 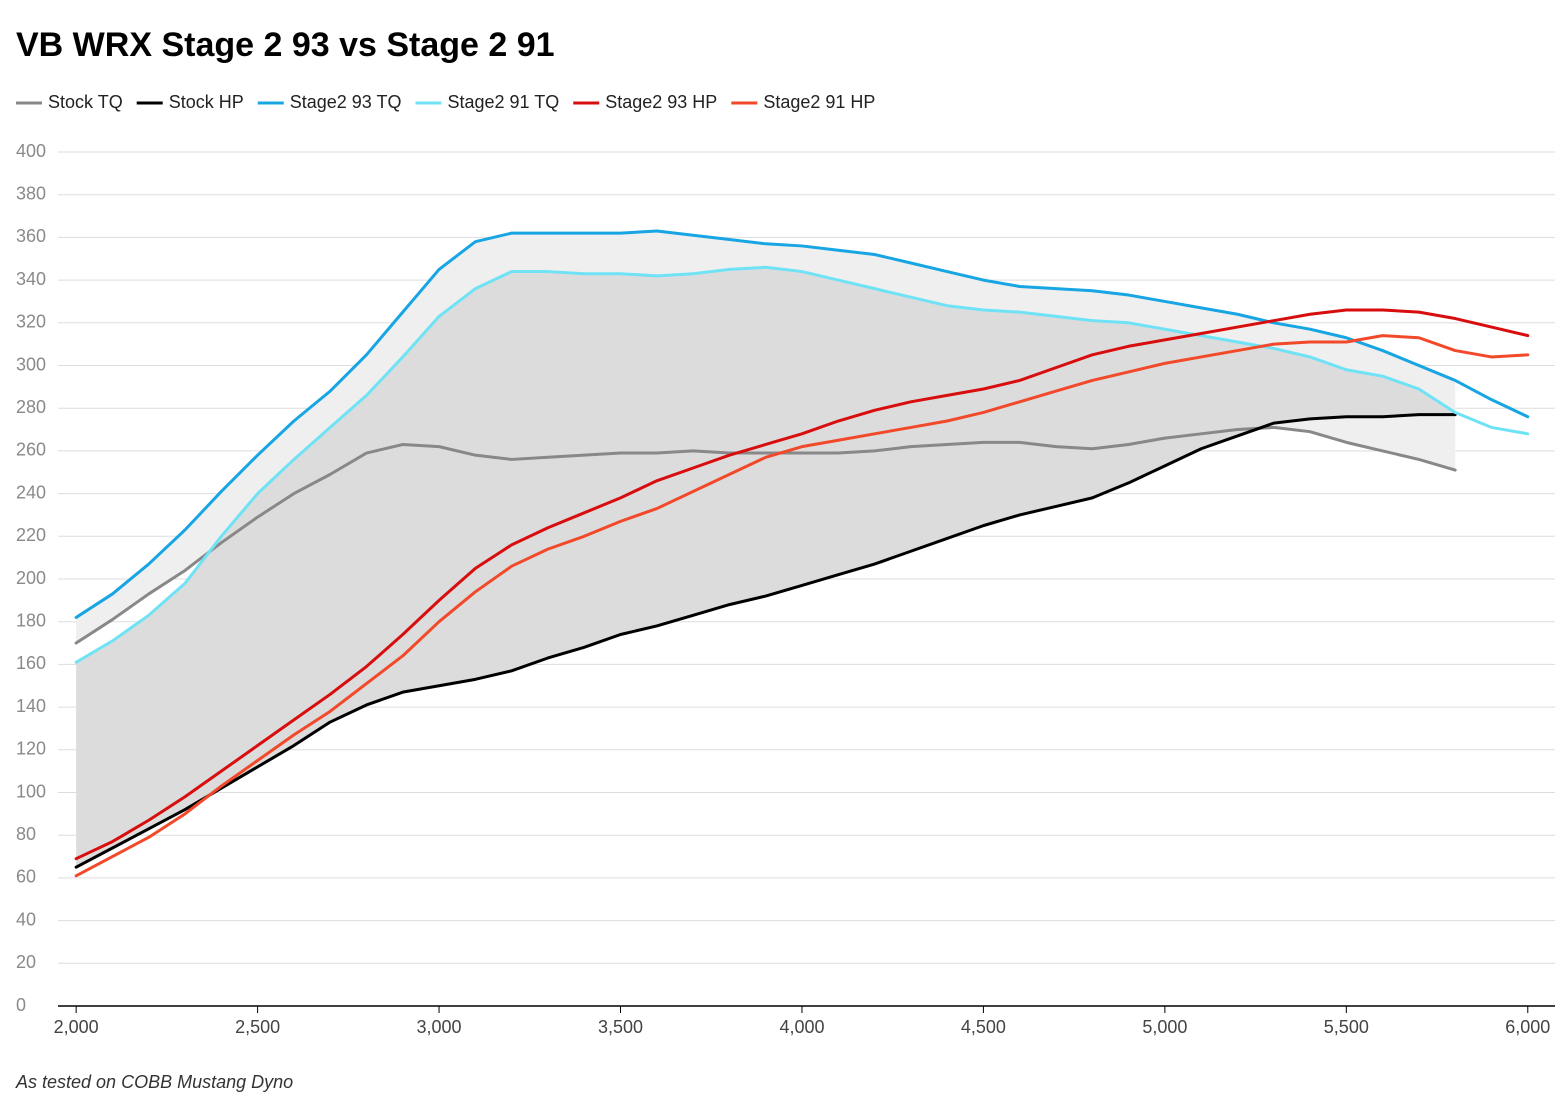 What do you see at coordinates (154, 1082) in the screenshot?
I see `footnote: As tested on COBB Mustang Dyno` at bounding box center [154, 1082].